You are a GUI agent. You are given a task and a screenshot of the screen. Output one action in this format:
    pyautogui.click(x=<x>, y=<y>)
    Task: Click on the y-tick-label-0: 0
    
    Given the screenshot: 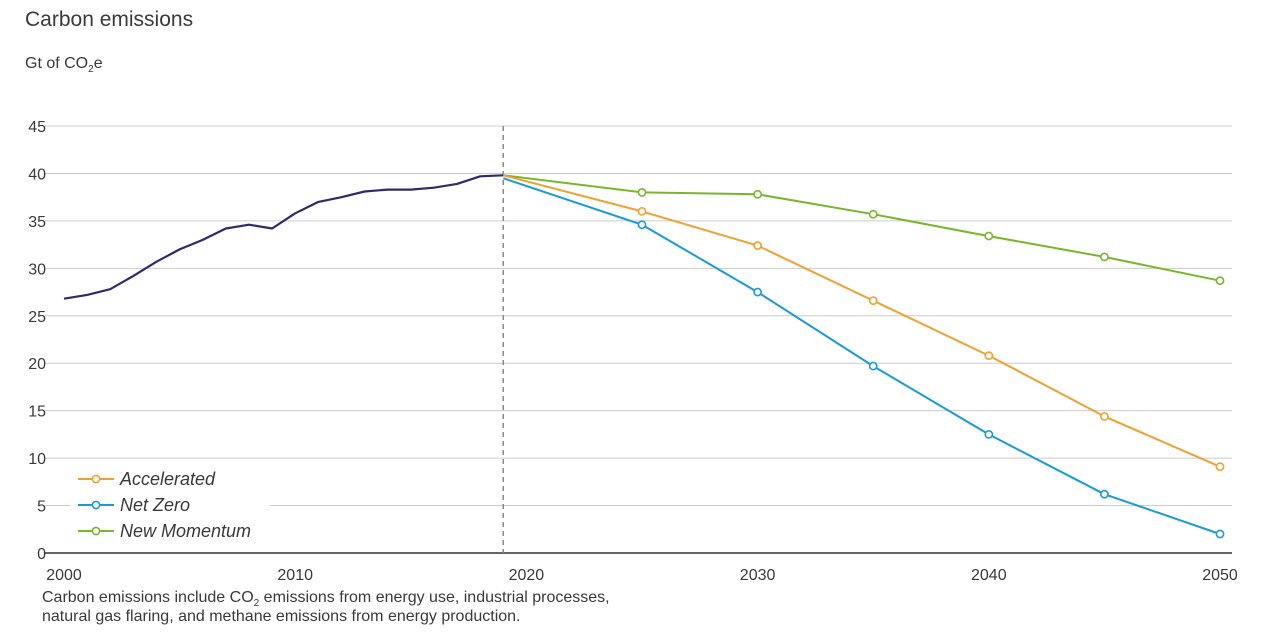 What is the action you would take?
    pyautogui.click(x=41, y=554)
    